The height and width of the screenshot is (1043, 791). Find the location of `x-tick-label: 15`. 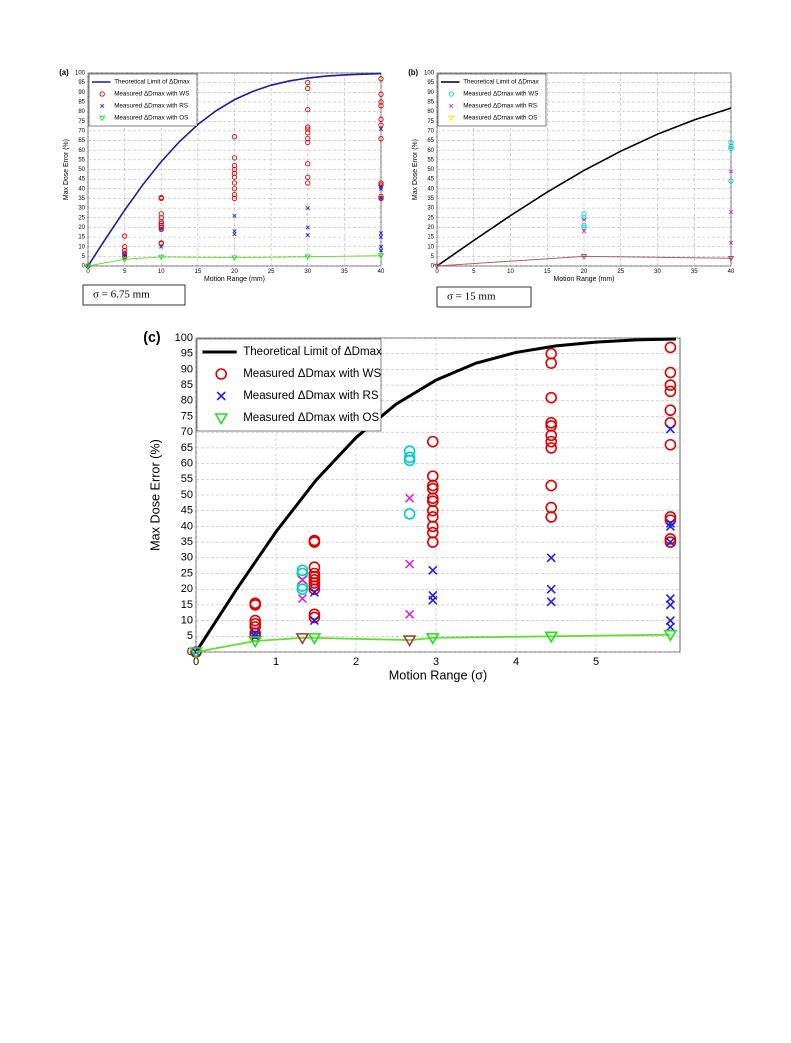

x-tick-label: 15 is located at coordinates (198, 272).